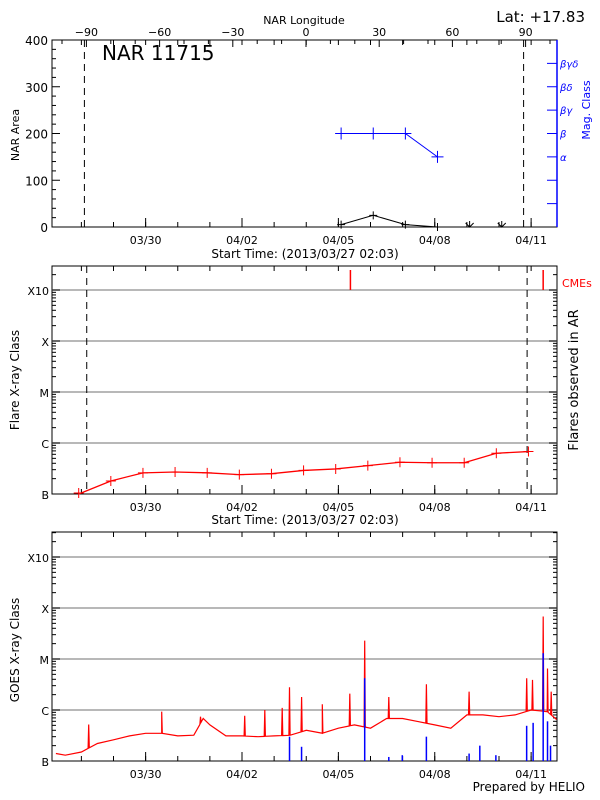  Describe the element at coordinates (568, 64) in the screenshot. I see `mag-class-tick-label: βγδ` at that location.